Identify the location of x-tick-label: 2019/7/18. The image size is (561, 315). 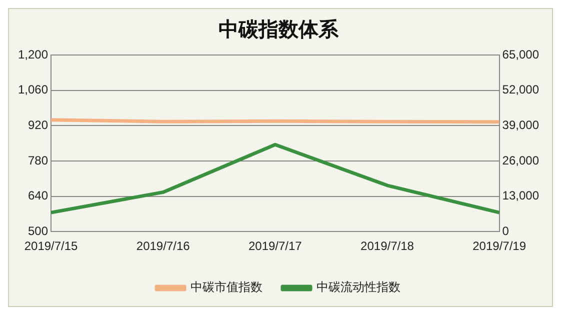
(387, 246).